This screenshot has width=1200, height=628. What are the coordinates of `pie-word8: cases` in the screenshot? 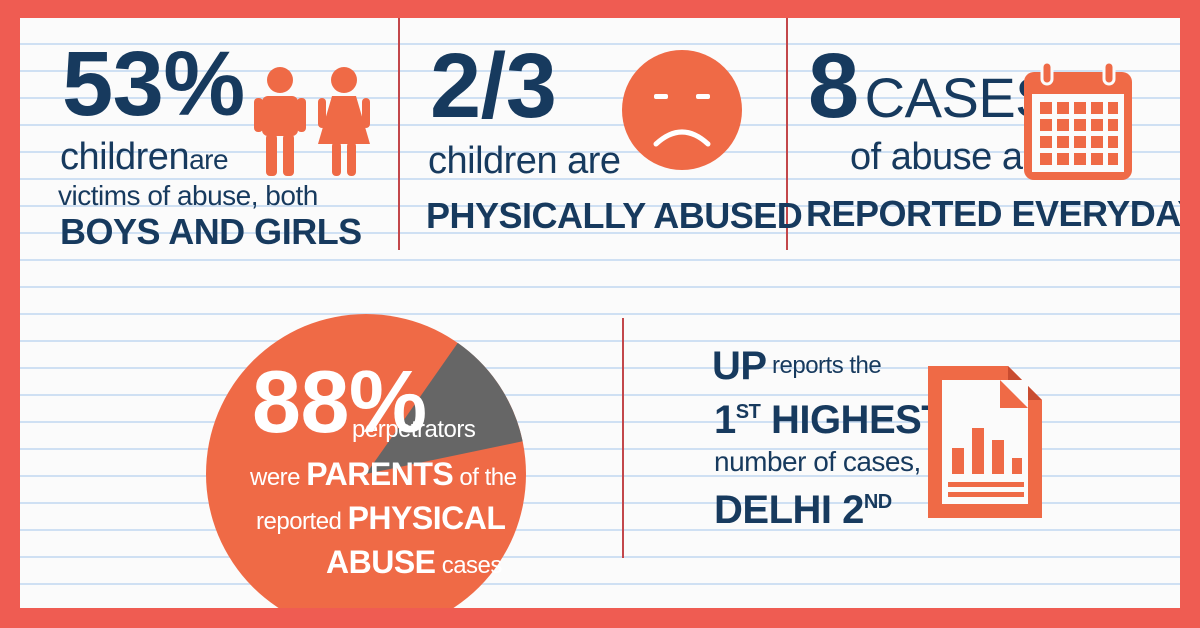 It's located at (472, 565).